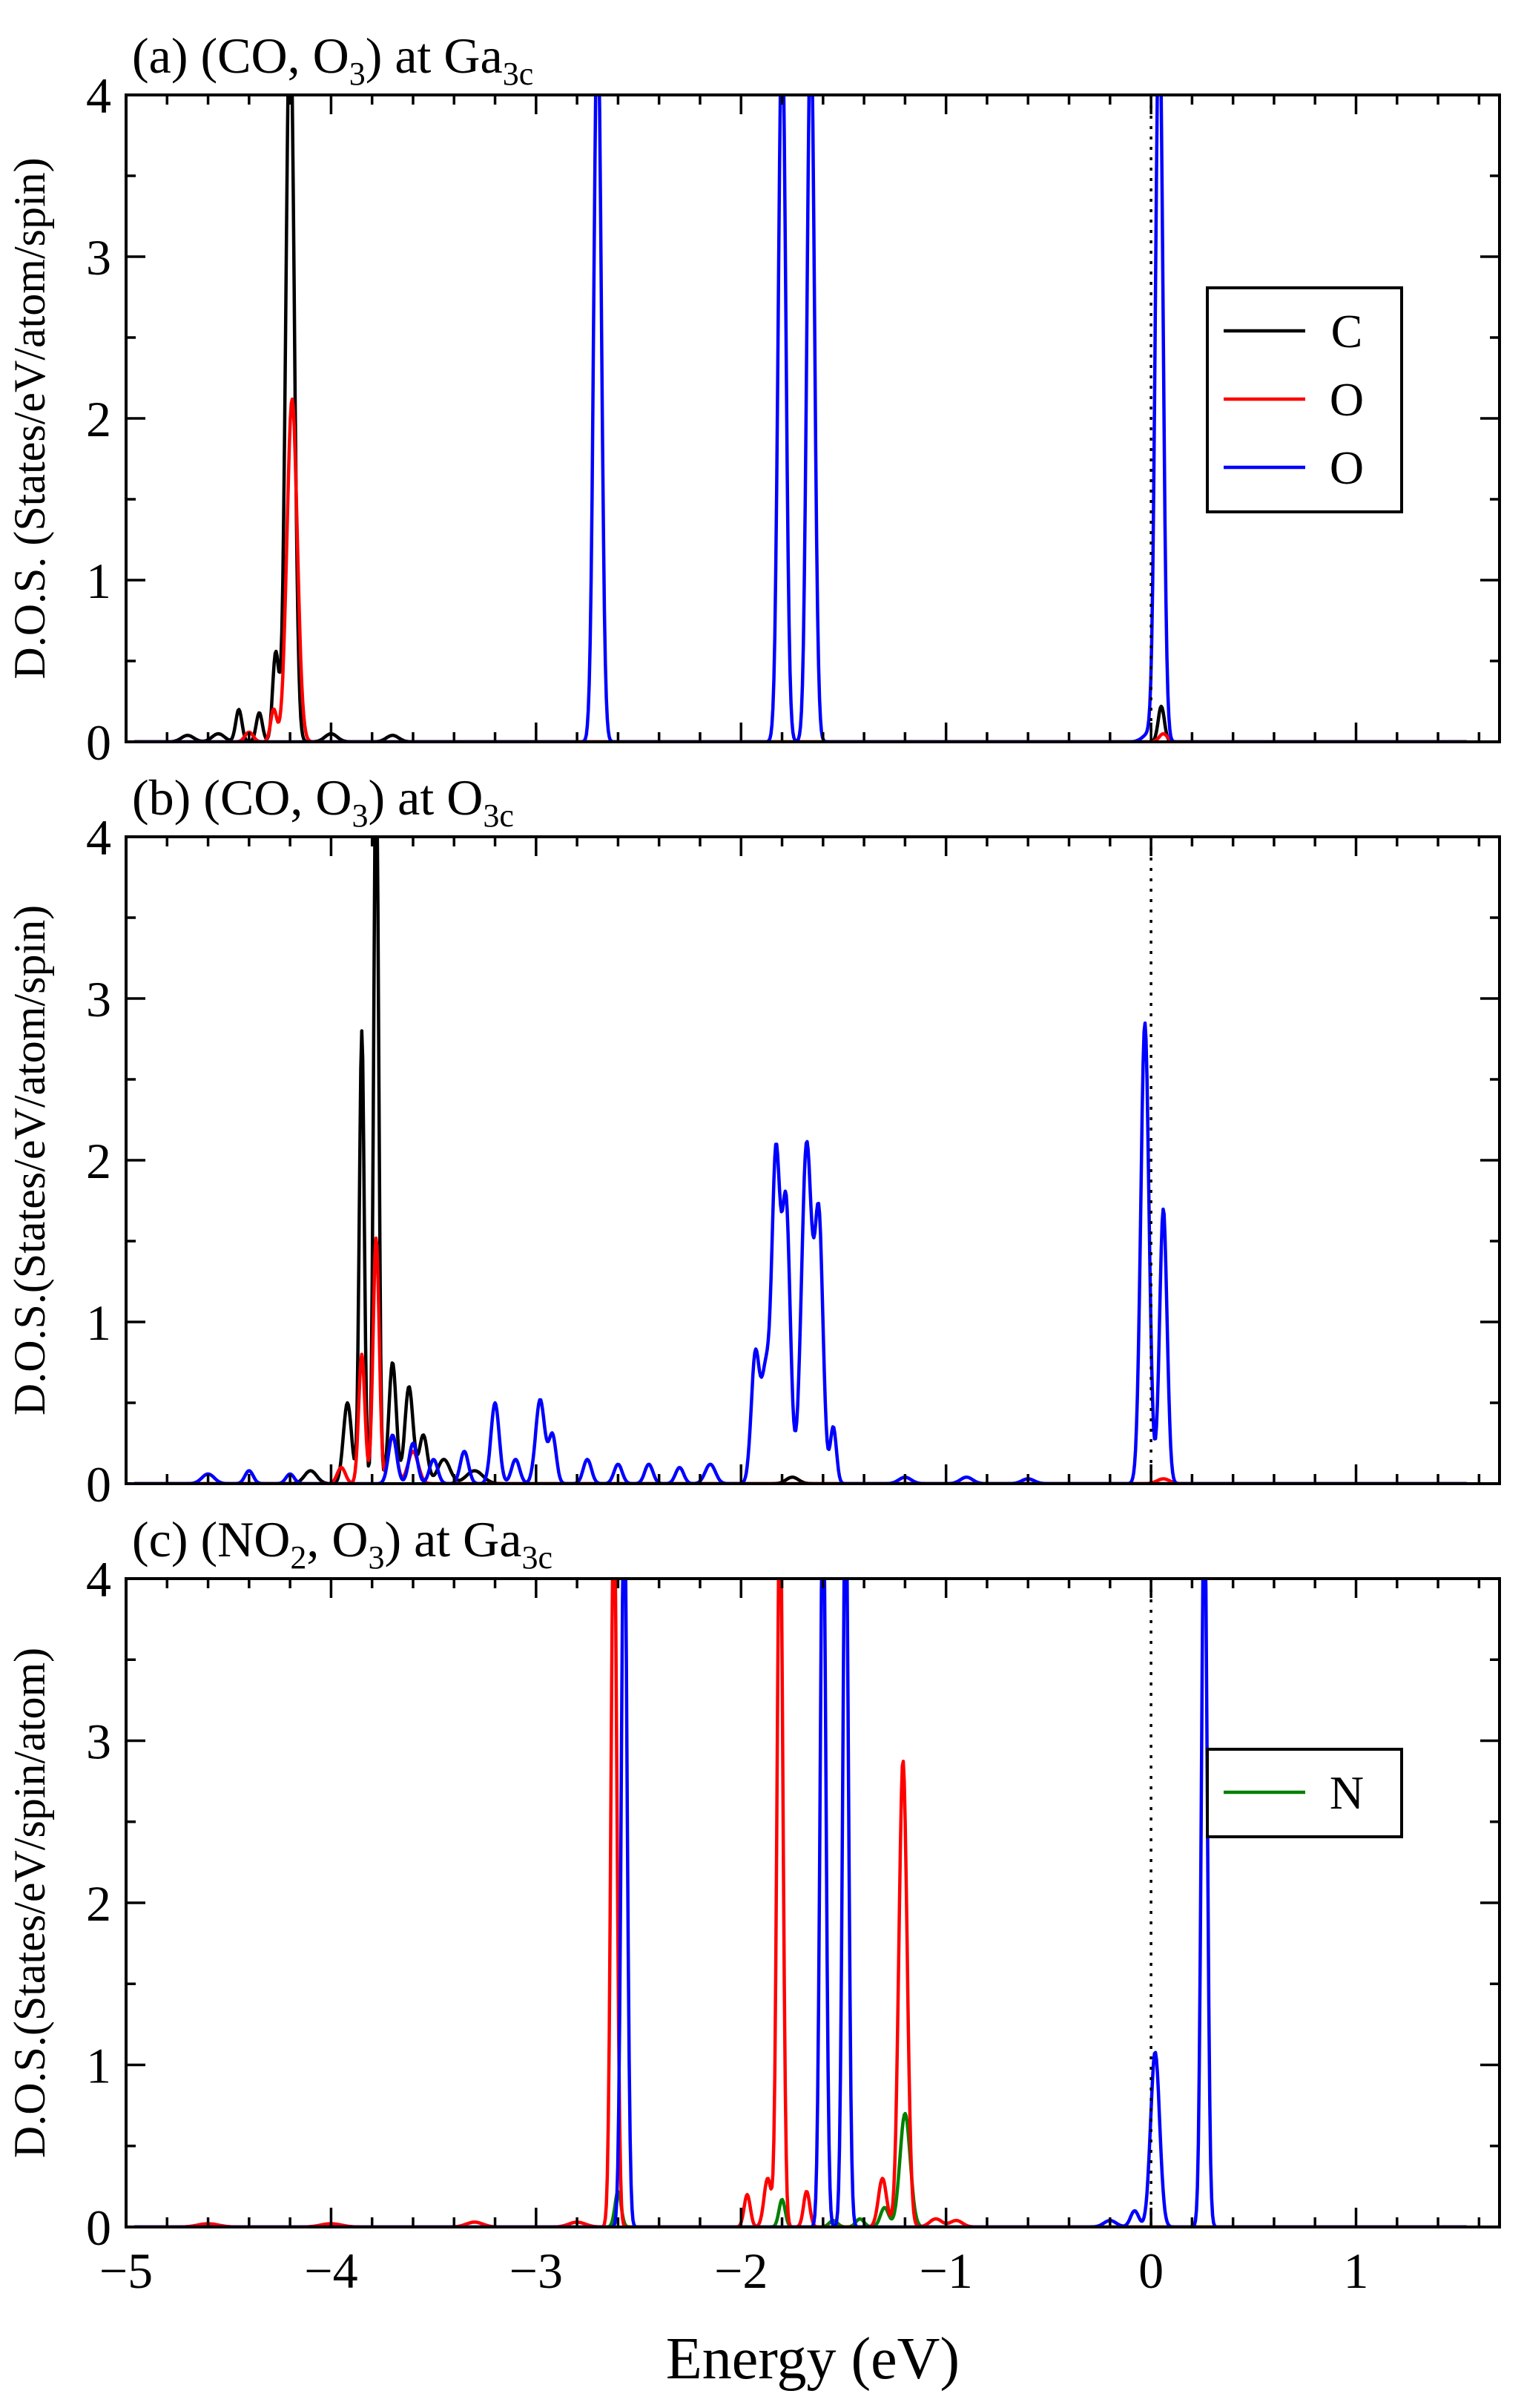 This screenshot has height=2408, width=1524. What do you see at coordinates (945, 2271) in the screenshot?
I see `x-tick-label: −1` at bounding box center [945, 2271].